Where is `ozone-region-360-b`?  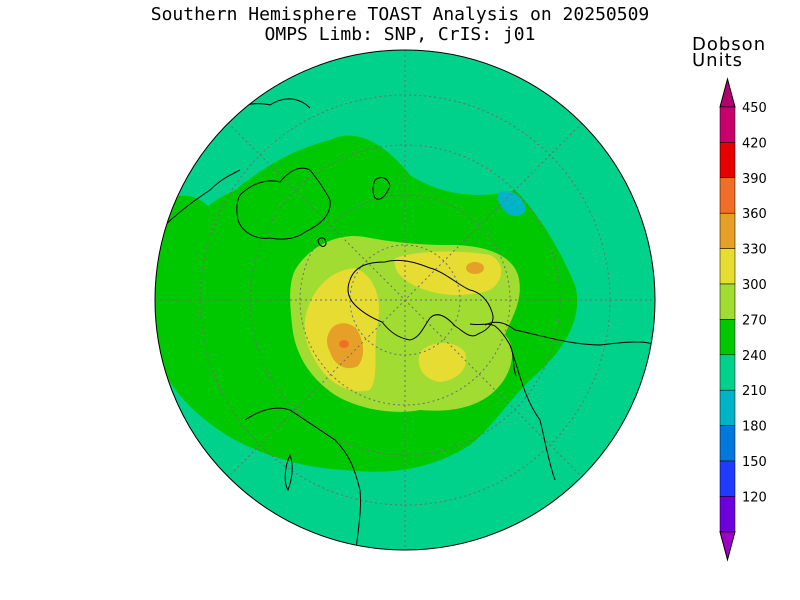
ozone-region-360-b is located at coordinates (475, 268).